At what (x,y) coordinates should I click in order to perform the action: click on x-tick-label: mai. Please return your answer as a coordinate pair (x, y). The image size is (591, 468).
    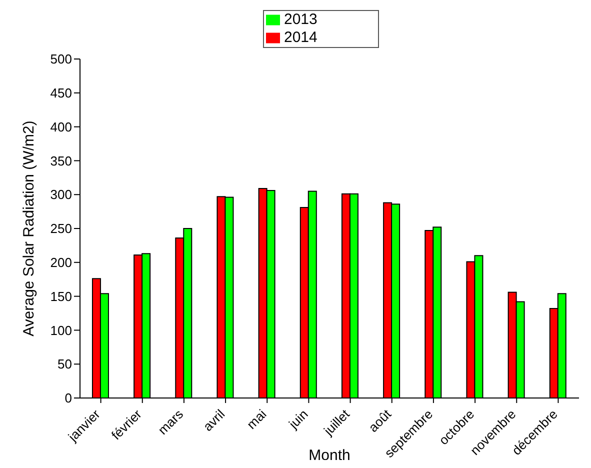
    Looking at the image, I should click on (257, 419).